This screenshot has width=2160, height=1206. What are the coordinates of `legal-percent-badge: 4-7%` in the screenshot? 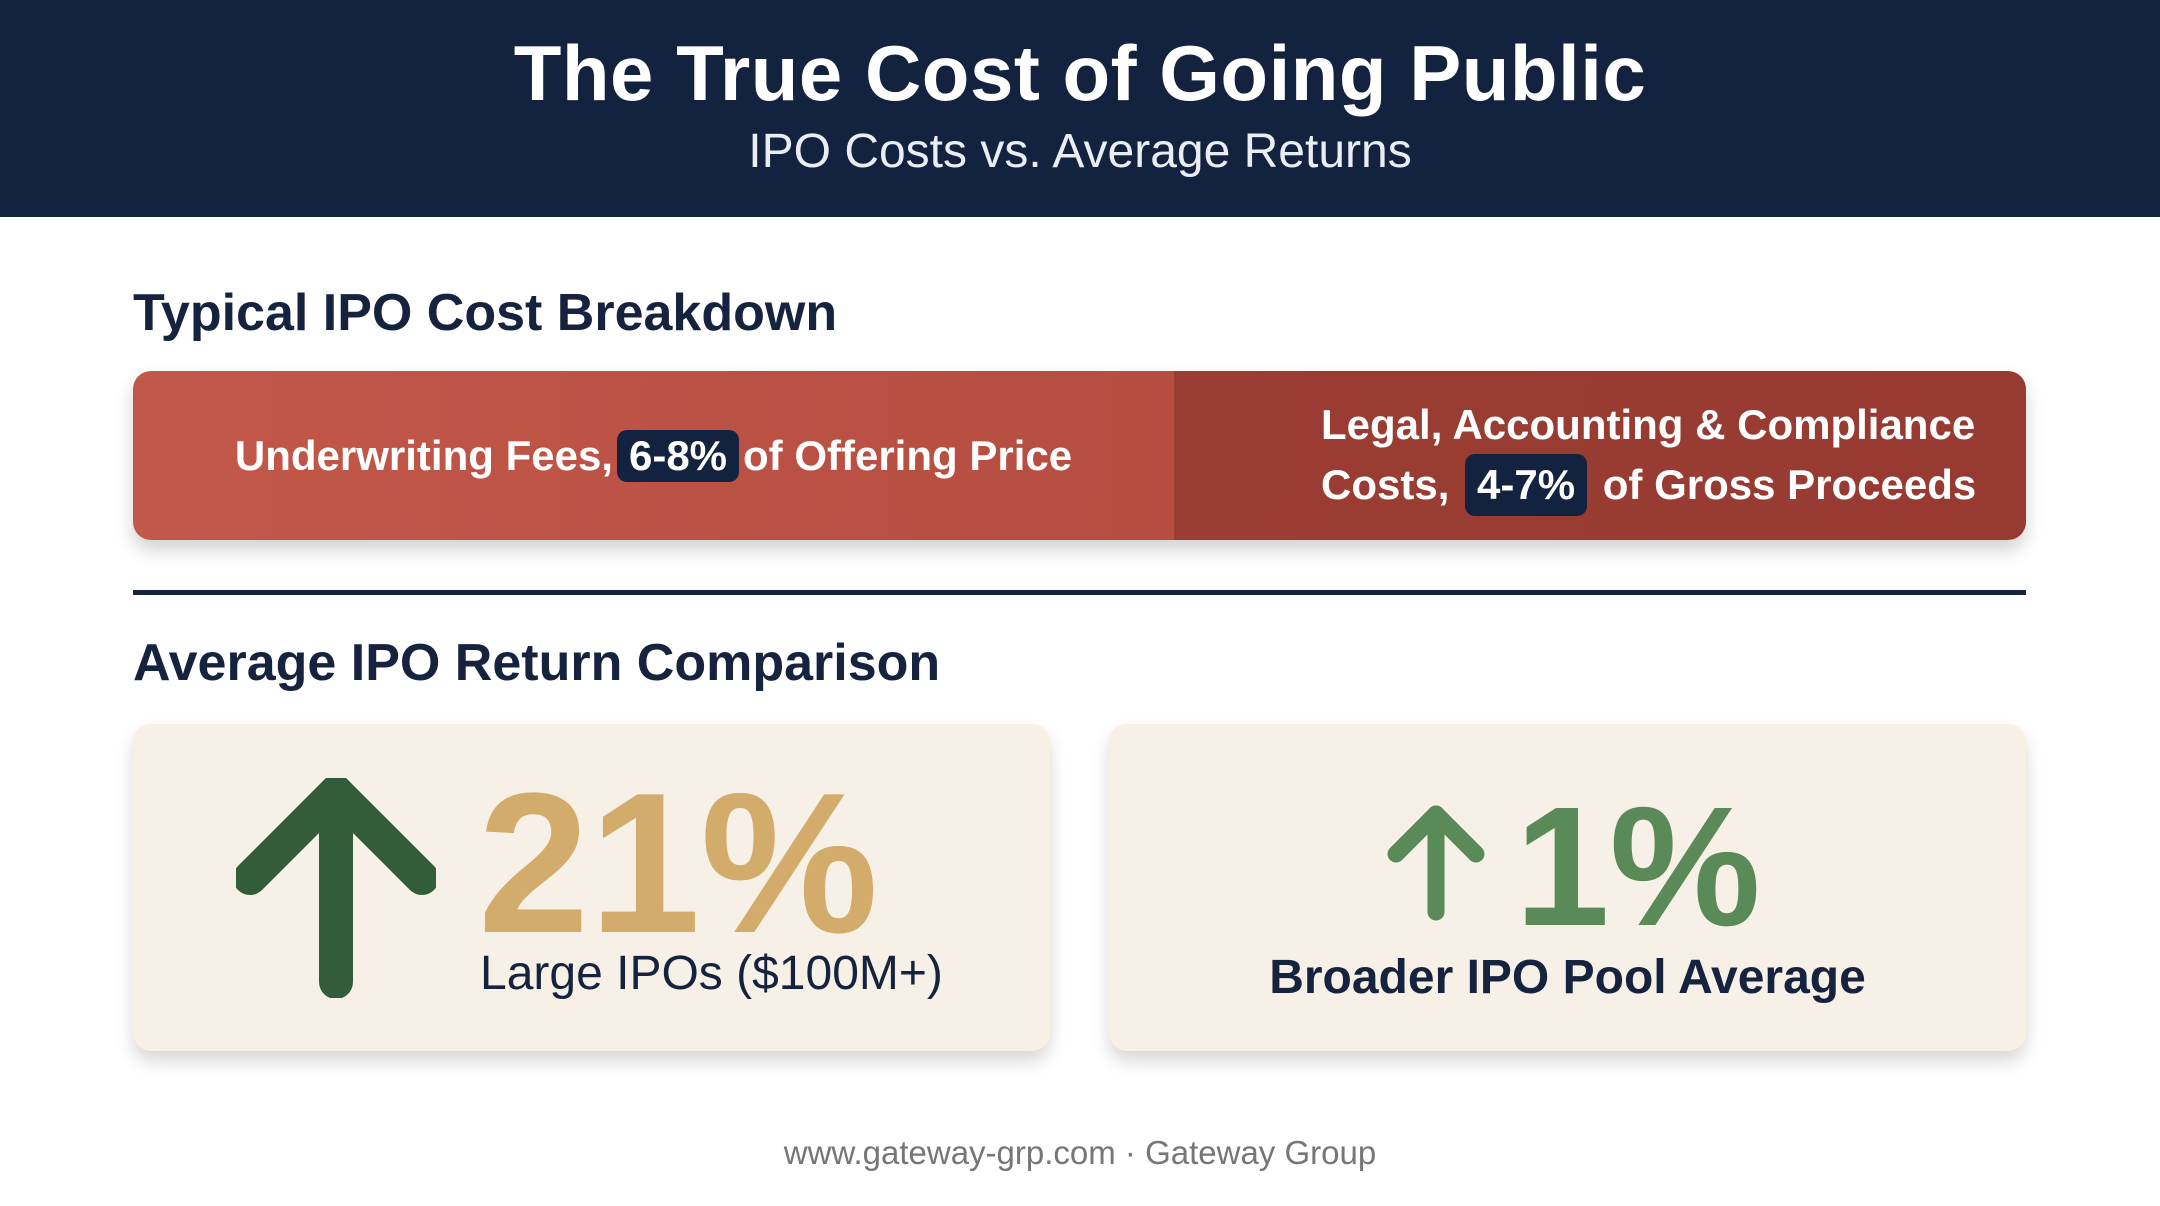 It's located at (1526, 484).